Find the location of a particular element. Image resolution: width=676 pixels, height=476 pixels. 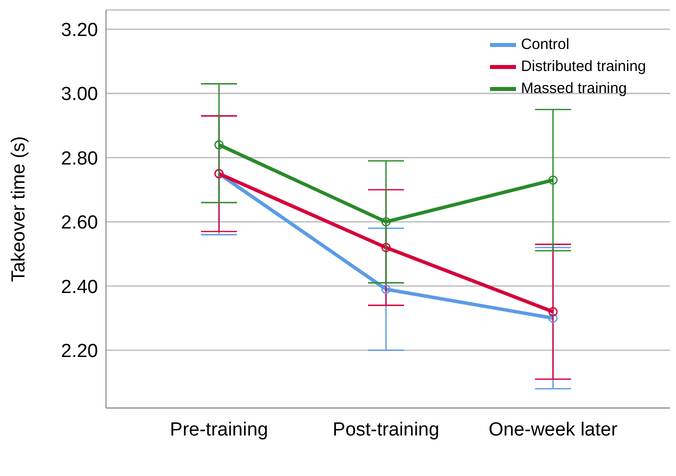

x-tick-label: Pre-training is located at coordinates (219, 429).